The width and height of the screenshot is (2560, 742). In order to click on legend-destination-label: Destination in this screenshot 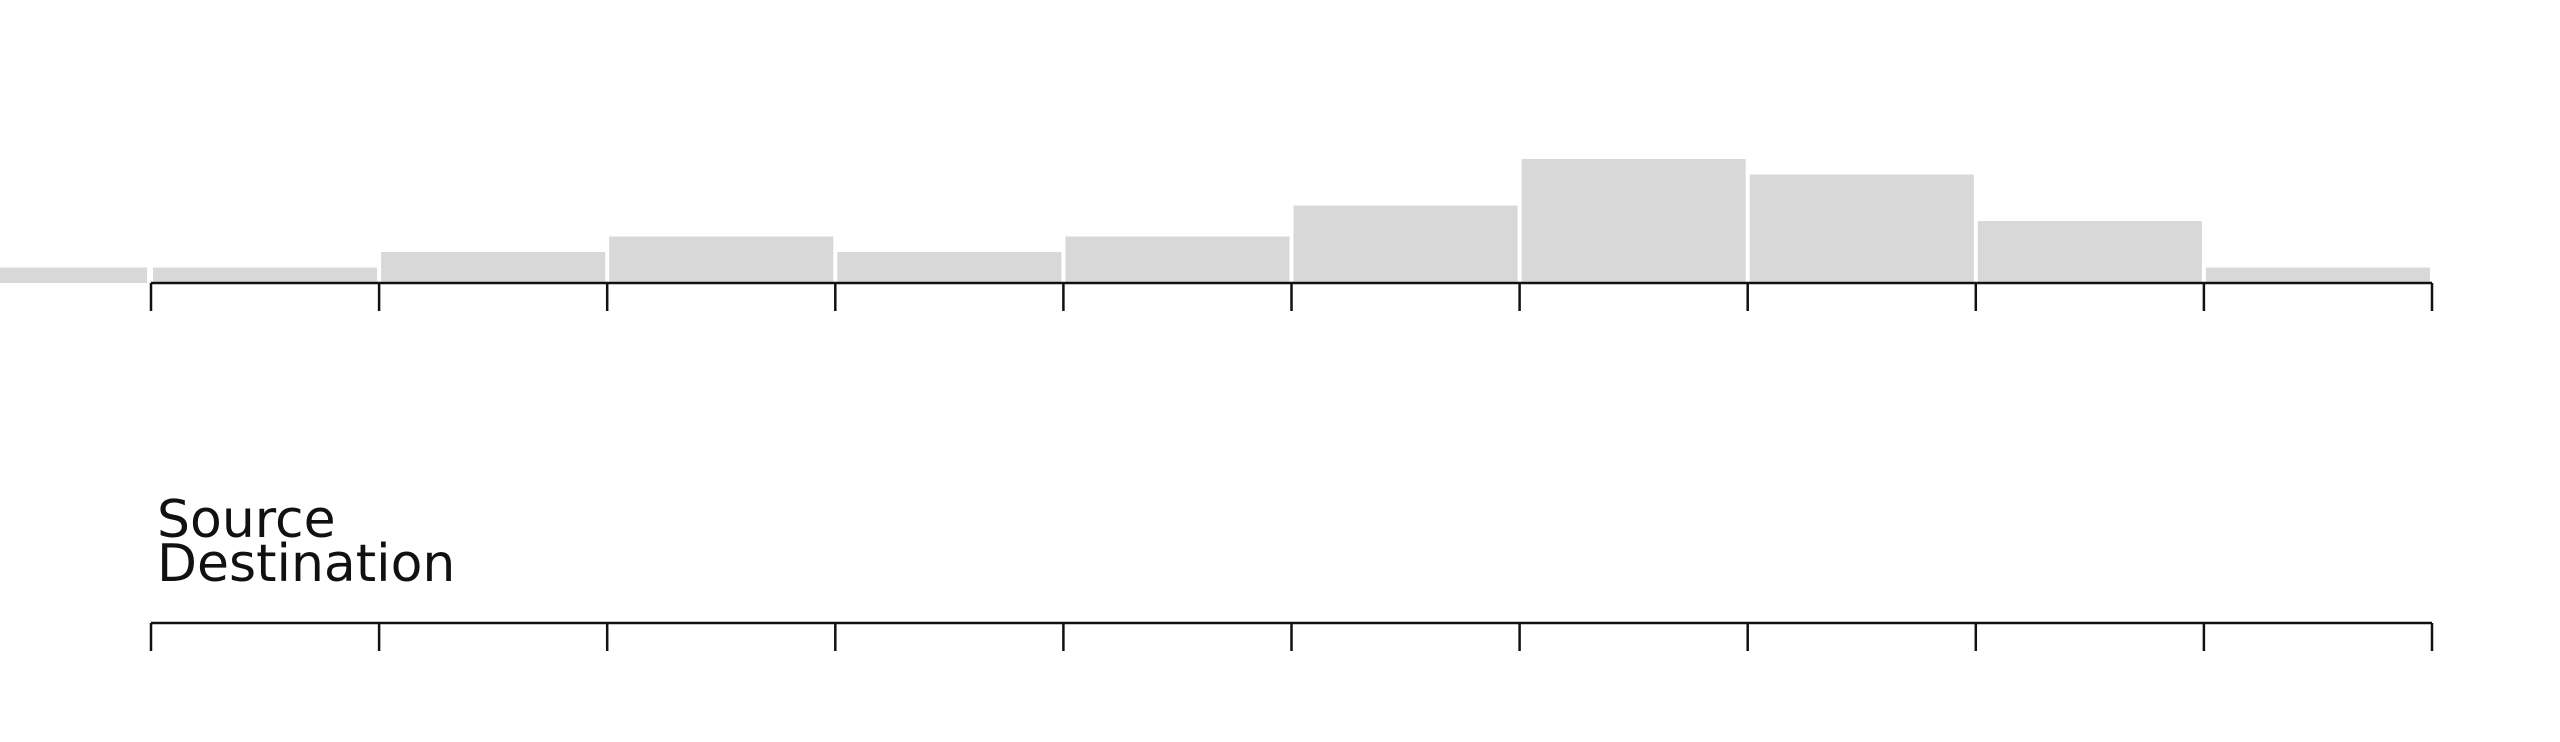, I will do `click(306, 564)`.